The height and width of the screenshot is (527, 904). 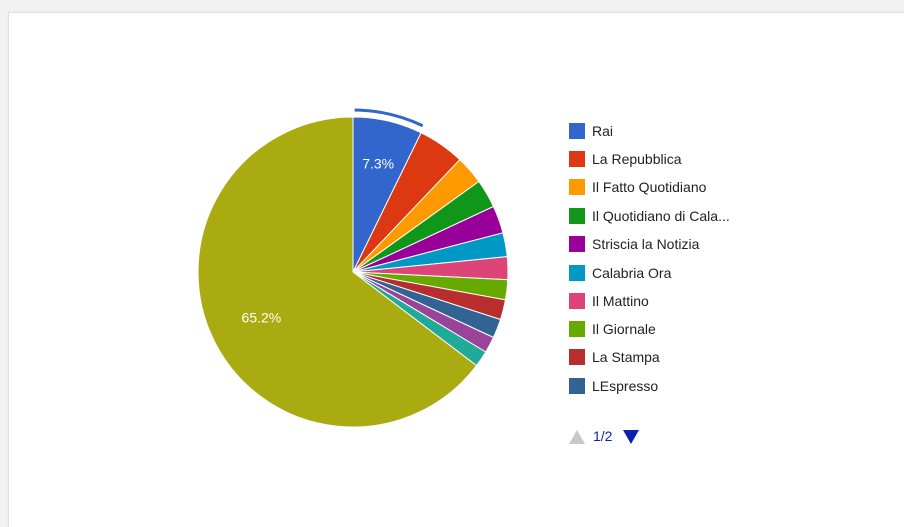 What do you see at coordinates (262, 318) in the screenshot?
I see `slice-label: 65.2%` at bounding box center [262, 318].